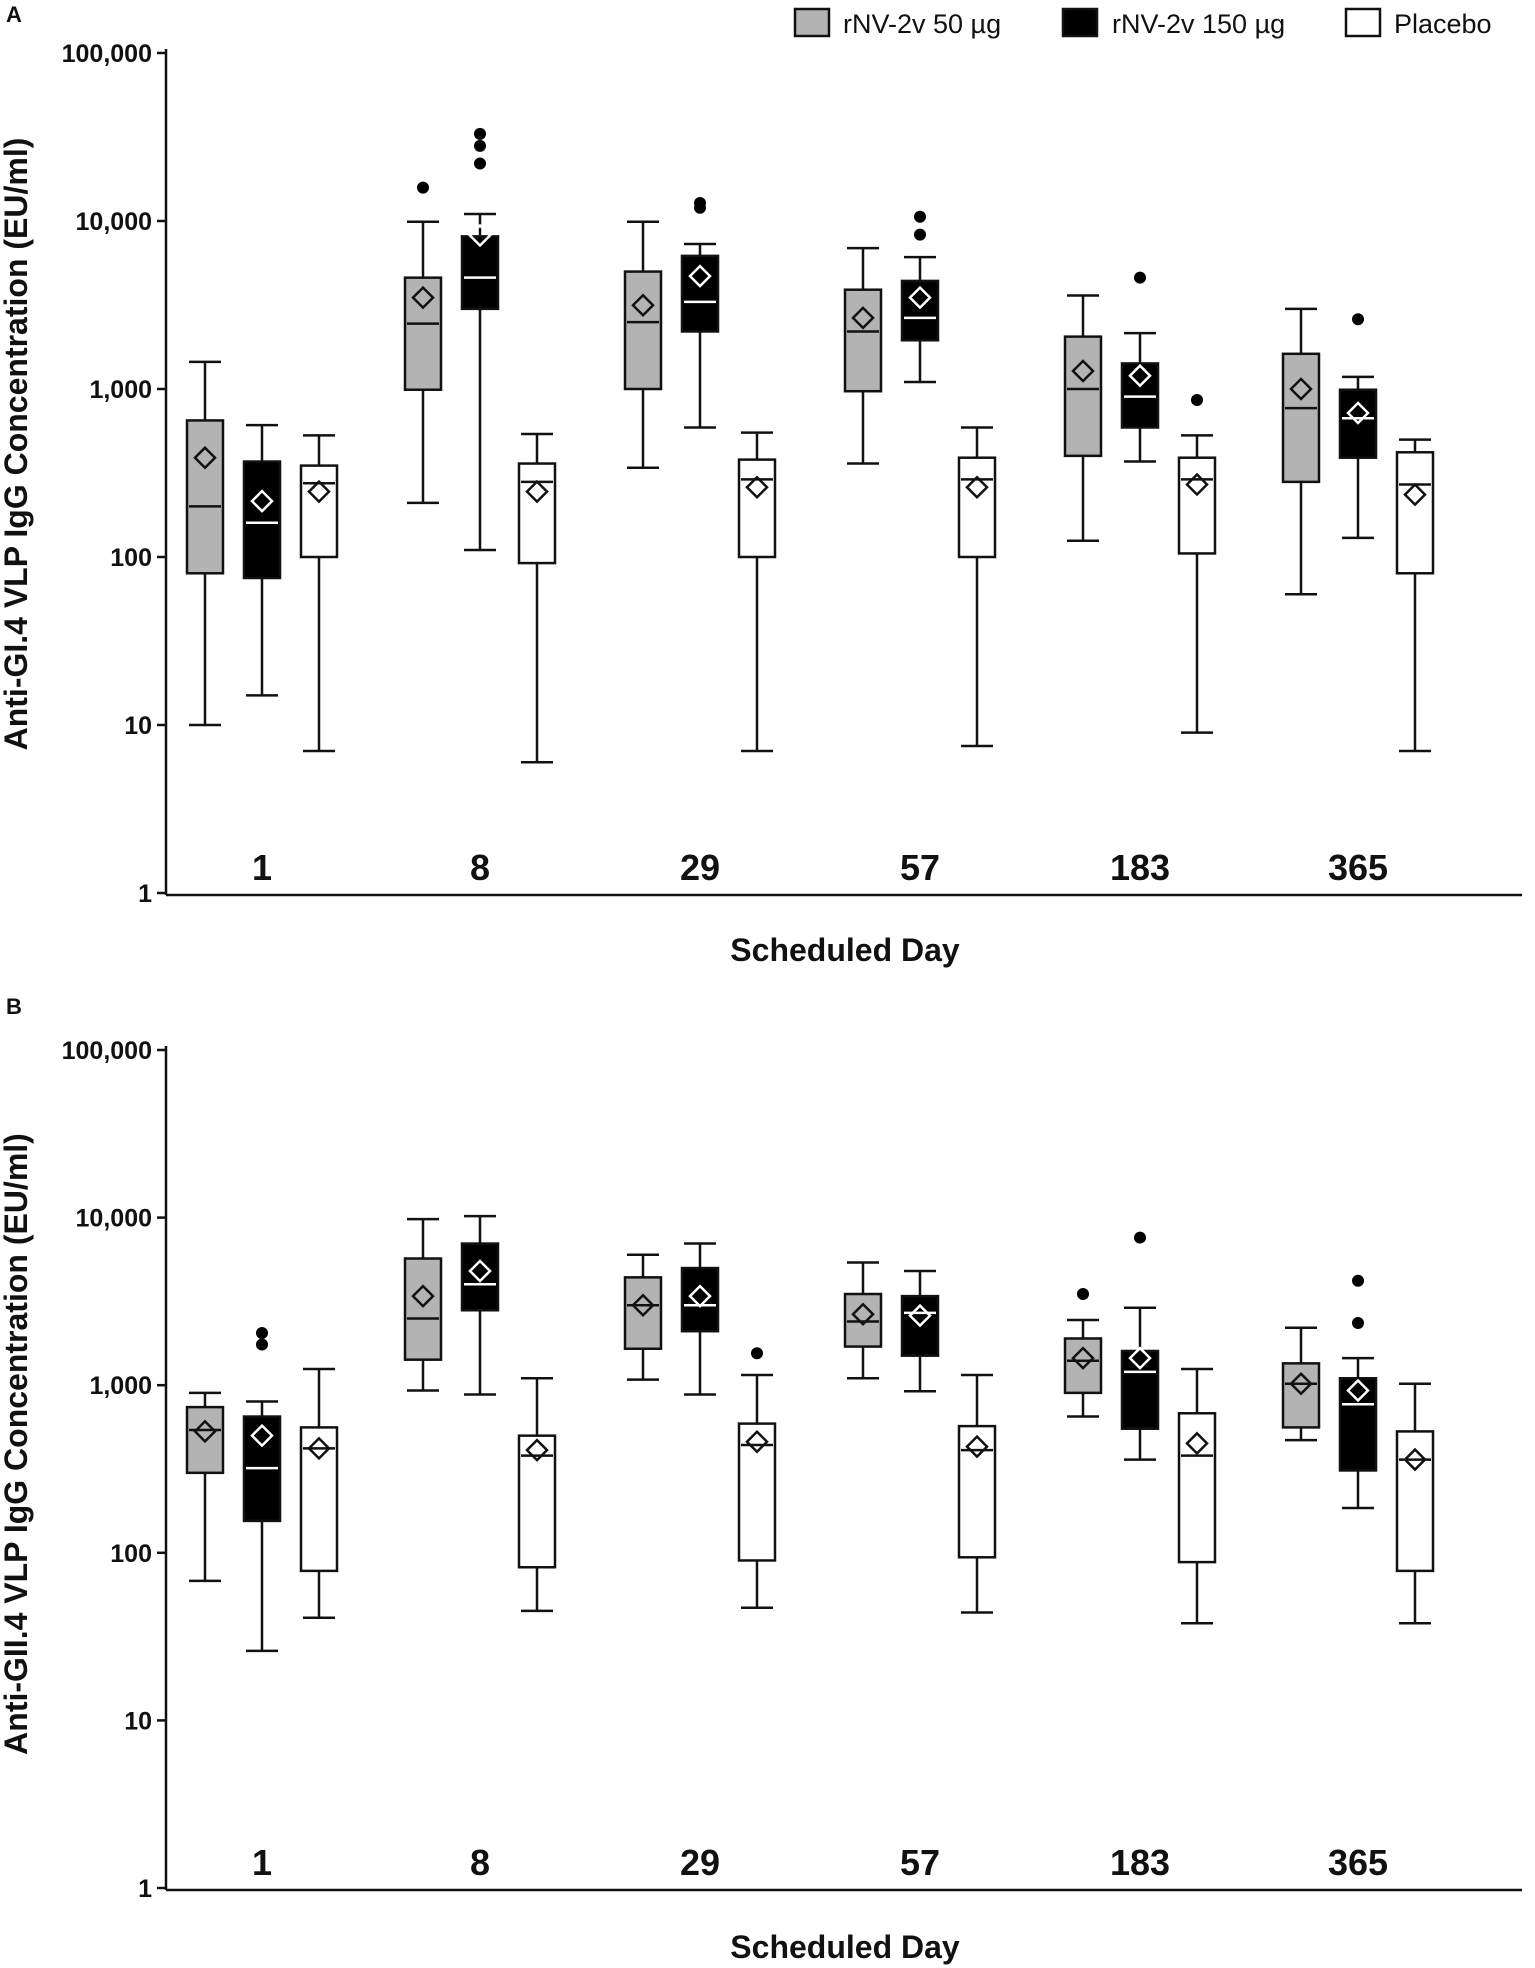 The width and height of the screenshot is (1535, 1968). I want to click on x-axis-title-b: Scheduled Day, so click(845, 1947).